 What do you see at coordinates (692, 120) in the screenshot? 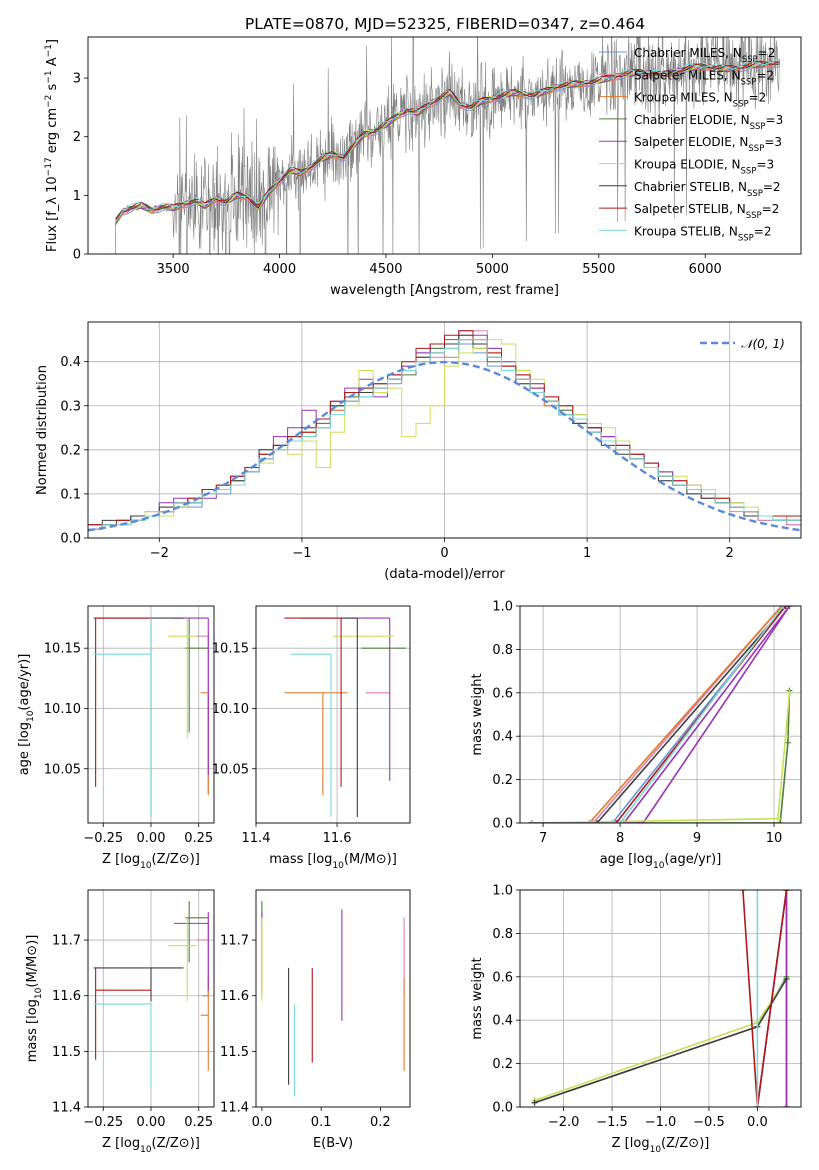
I see `legend-text: Chabrier ELODIE, N` at bounding box center [692, 120].